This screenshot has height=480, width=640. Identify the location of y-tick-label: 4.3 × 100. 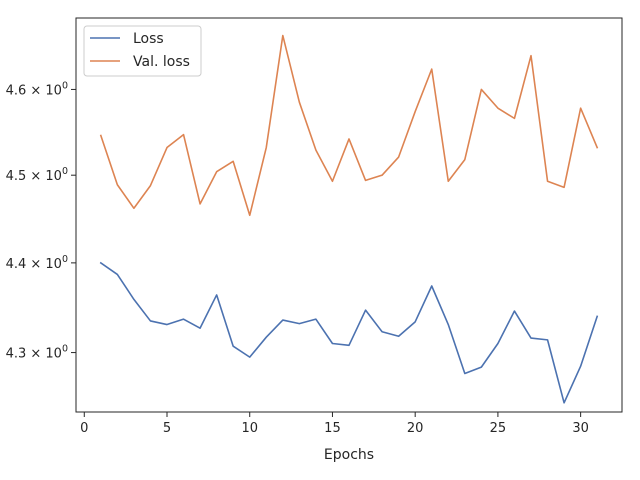
(37, 353).